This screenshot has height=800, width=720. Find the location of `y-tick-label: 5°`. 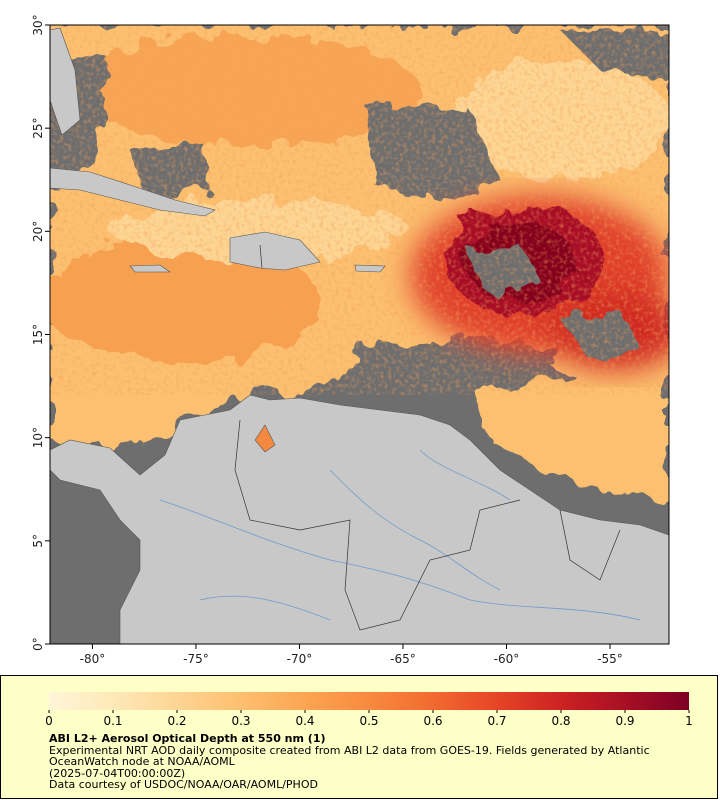

y-tick-label: 5° is located at coordinates (38, 541).